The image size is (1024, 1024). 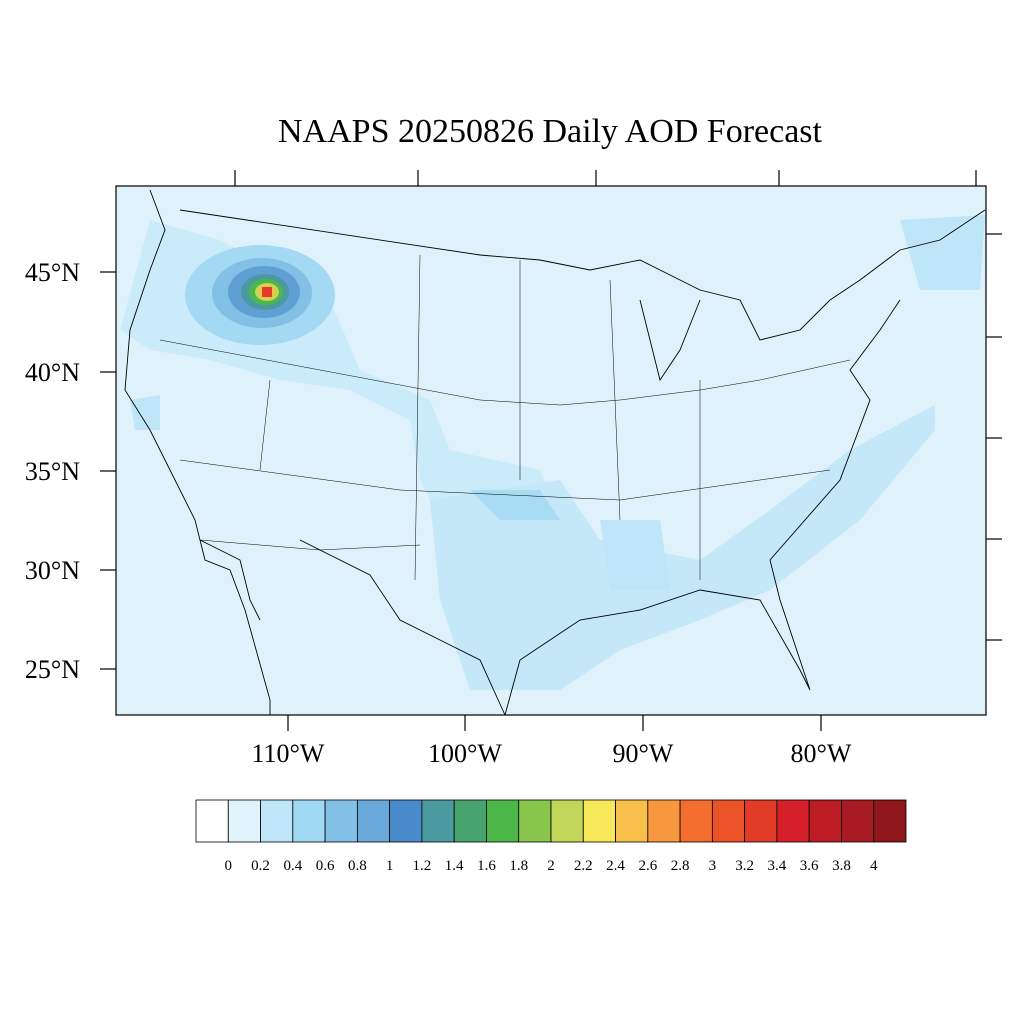 I want to click on map-title: NAAPS 20250826 Daily AOD Forecast, so click(x=550, y=131).